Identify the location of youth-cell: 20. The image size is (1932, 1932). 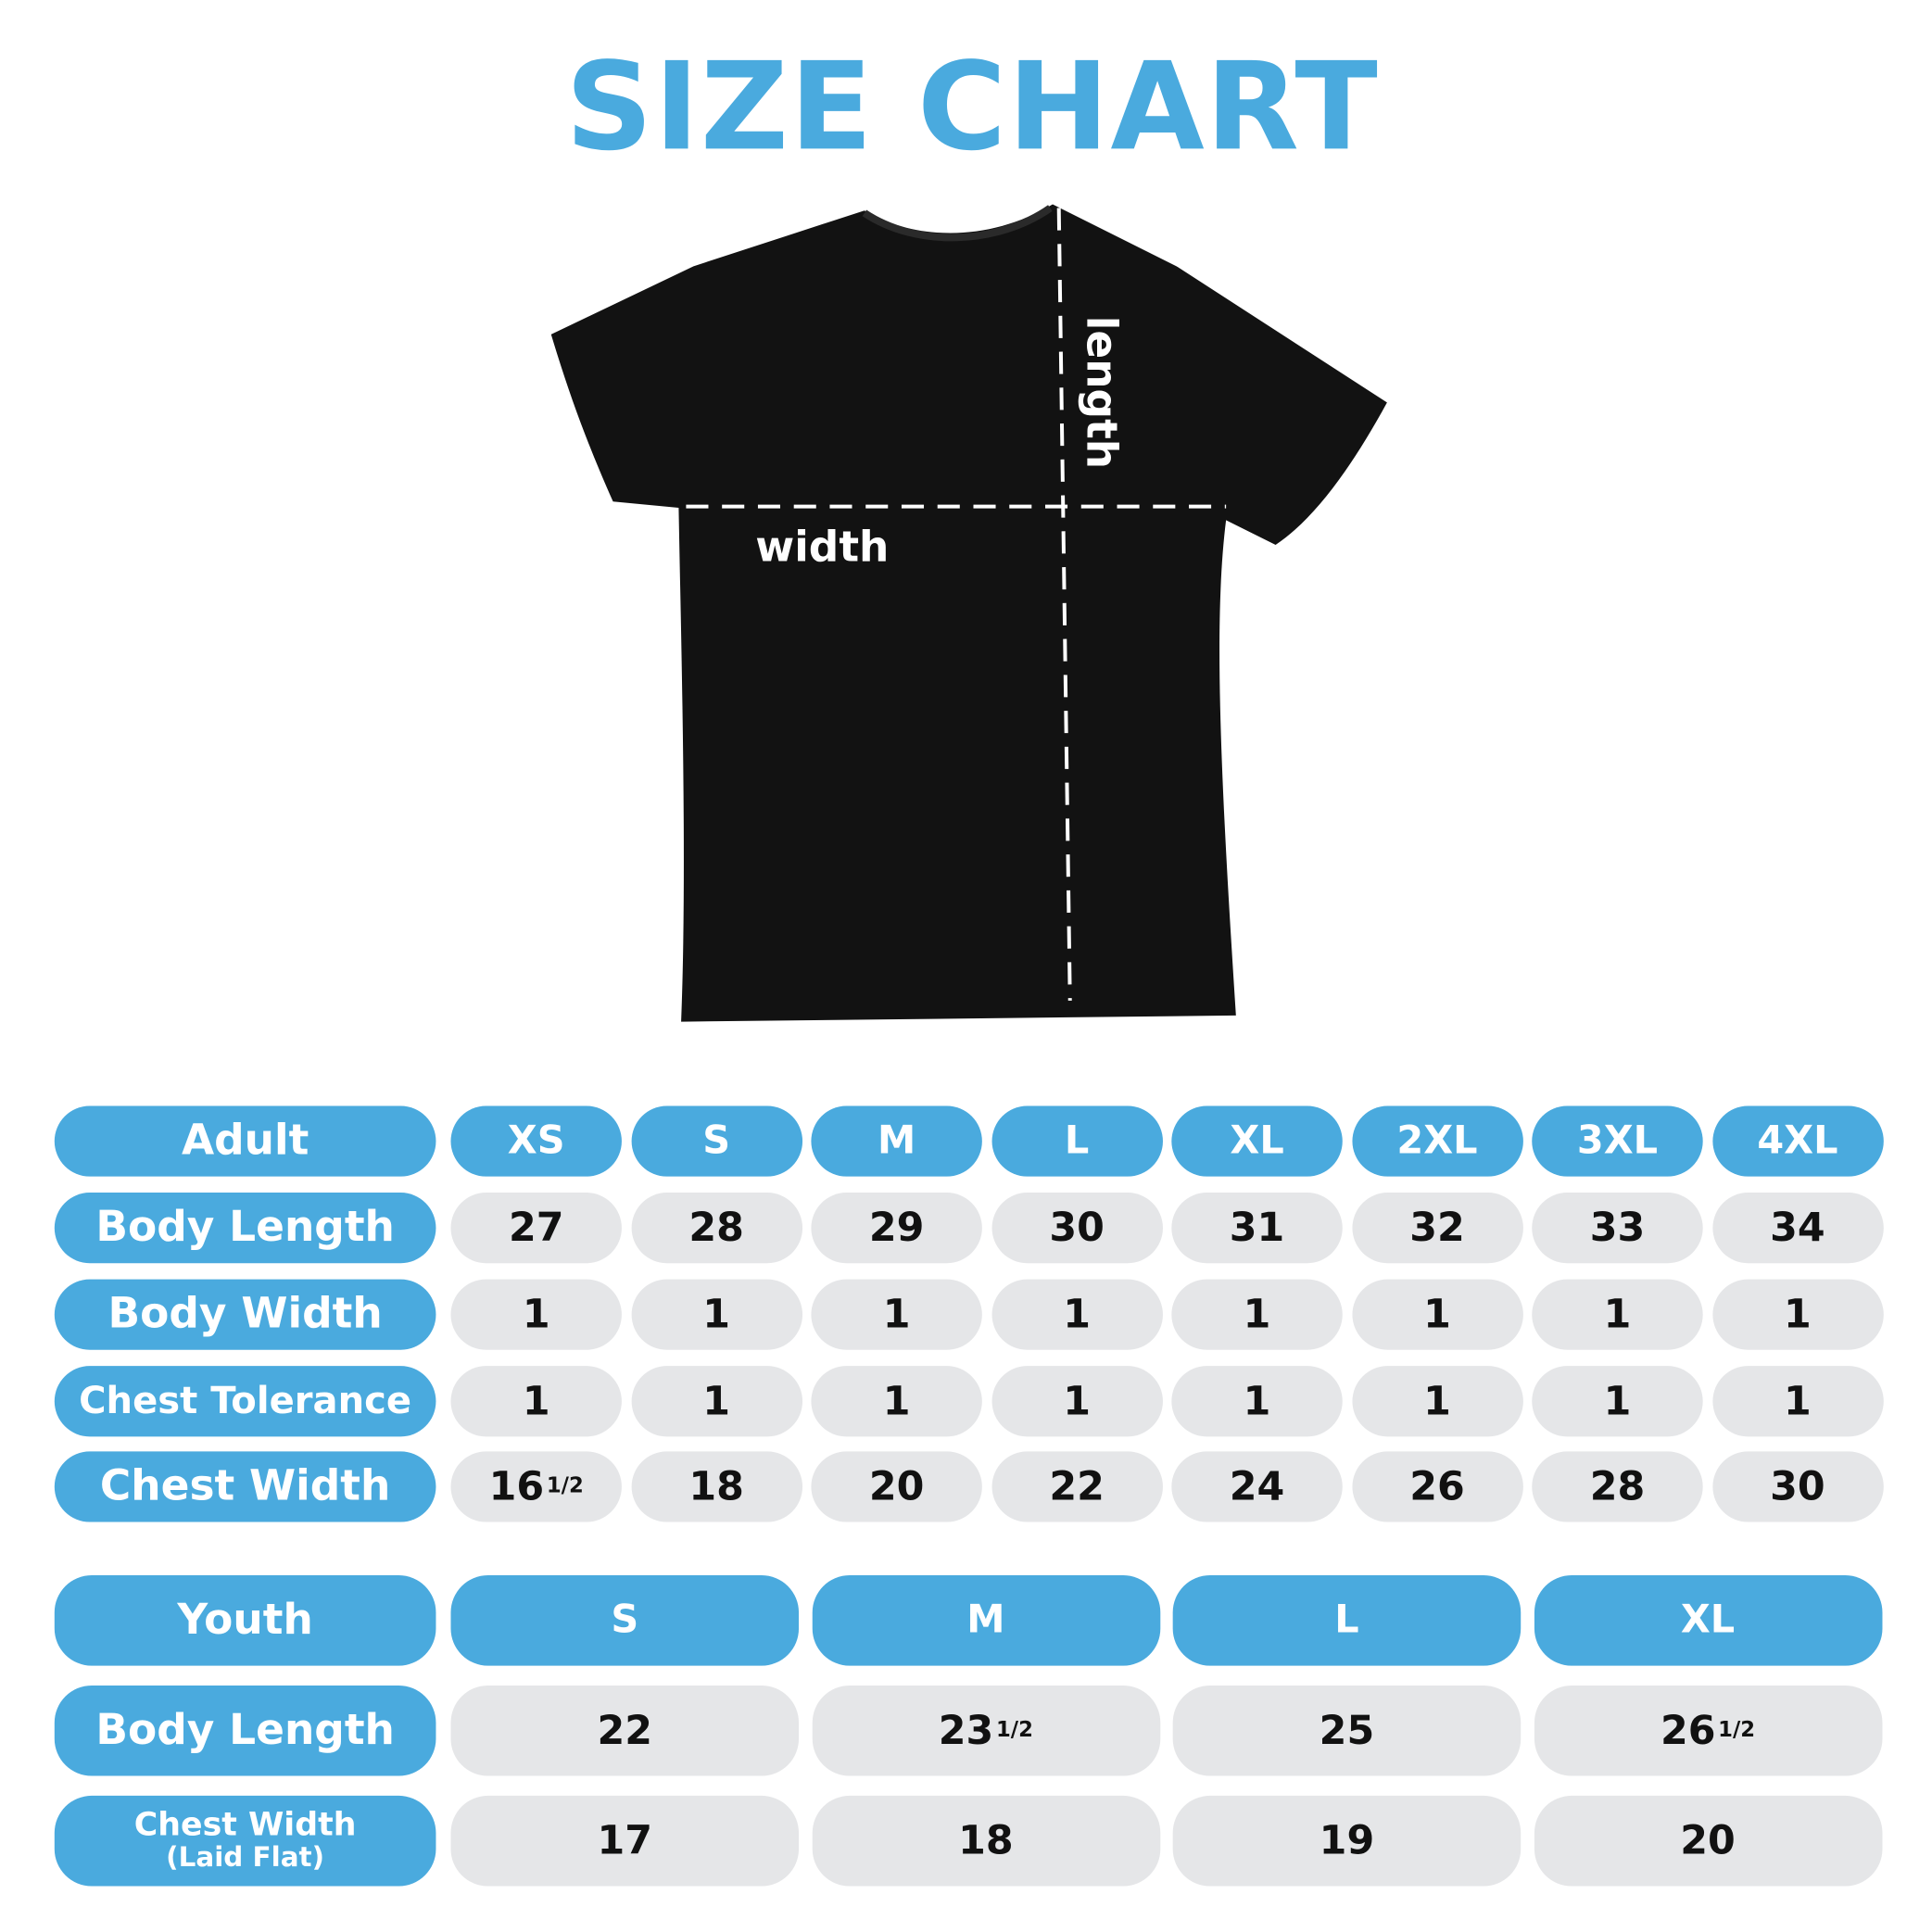
(1708, 1841).